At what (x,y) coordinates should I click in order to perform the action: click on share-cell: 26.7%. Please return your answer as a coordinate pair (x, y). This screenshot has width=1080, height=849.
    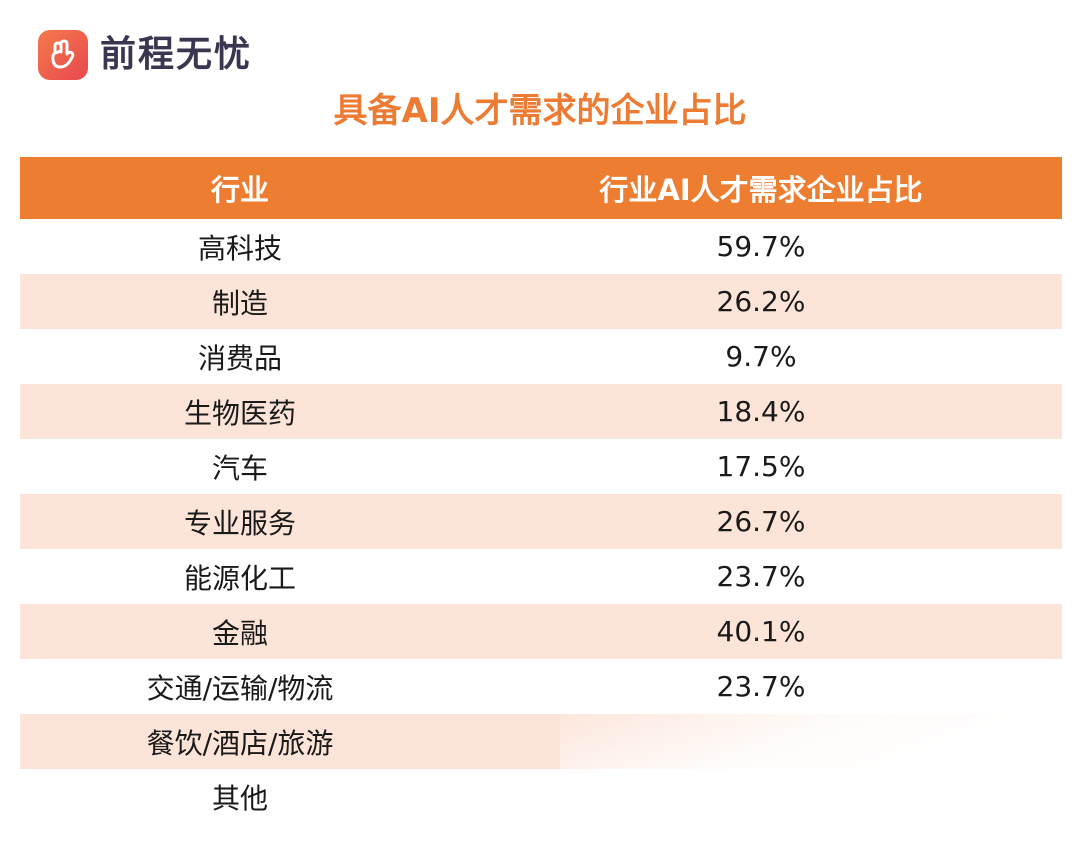
    Looking at the image, I should click on (761, 521).